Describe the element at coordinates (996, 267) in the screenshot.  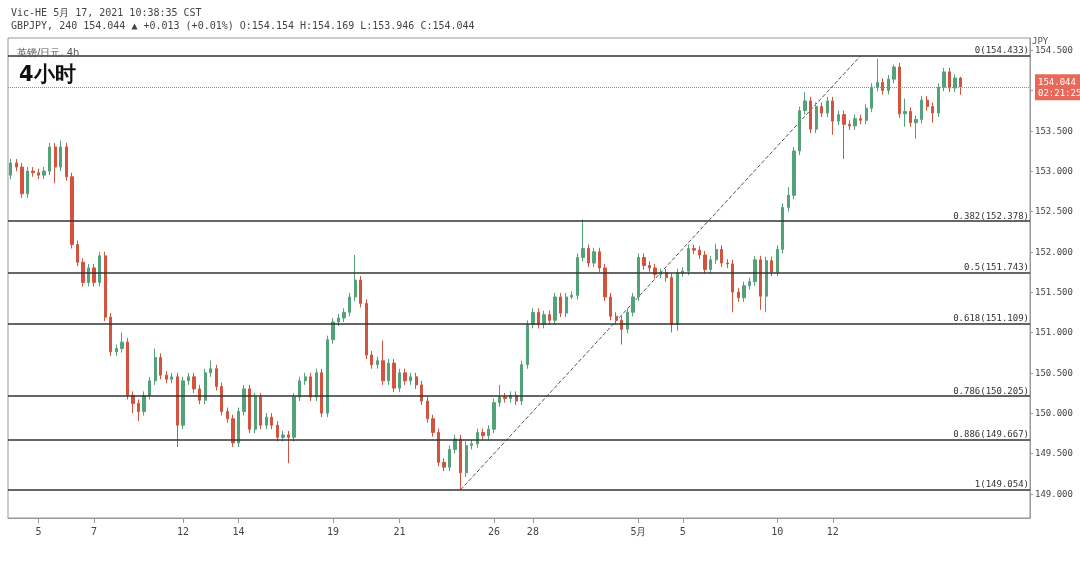
I see `ref-line-label: 0.5(151.743)` at that location.